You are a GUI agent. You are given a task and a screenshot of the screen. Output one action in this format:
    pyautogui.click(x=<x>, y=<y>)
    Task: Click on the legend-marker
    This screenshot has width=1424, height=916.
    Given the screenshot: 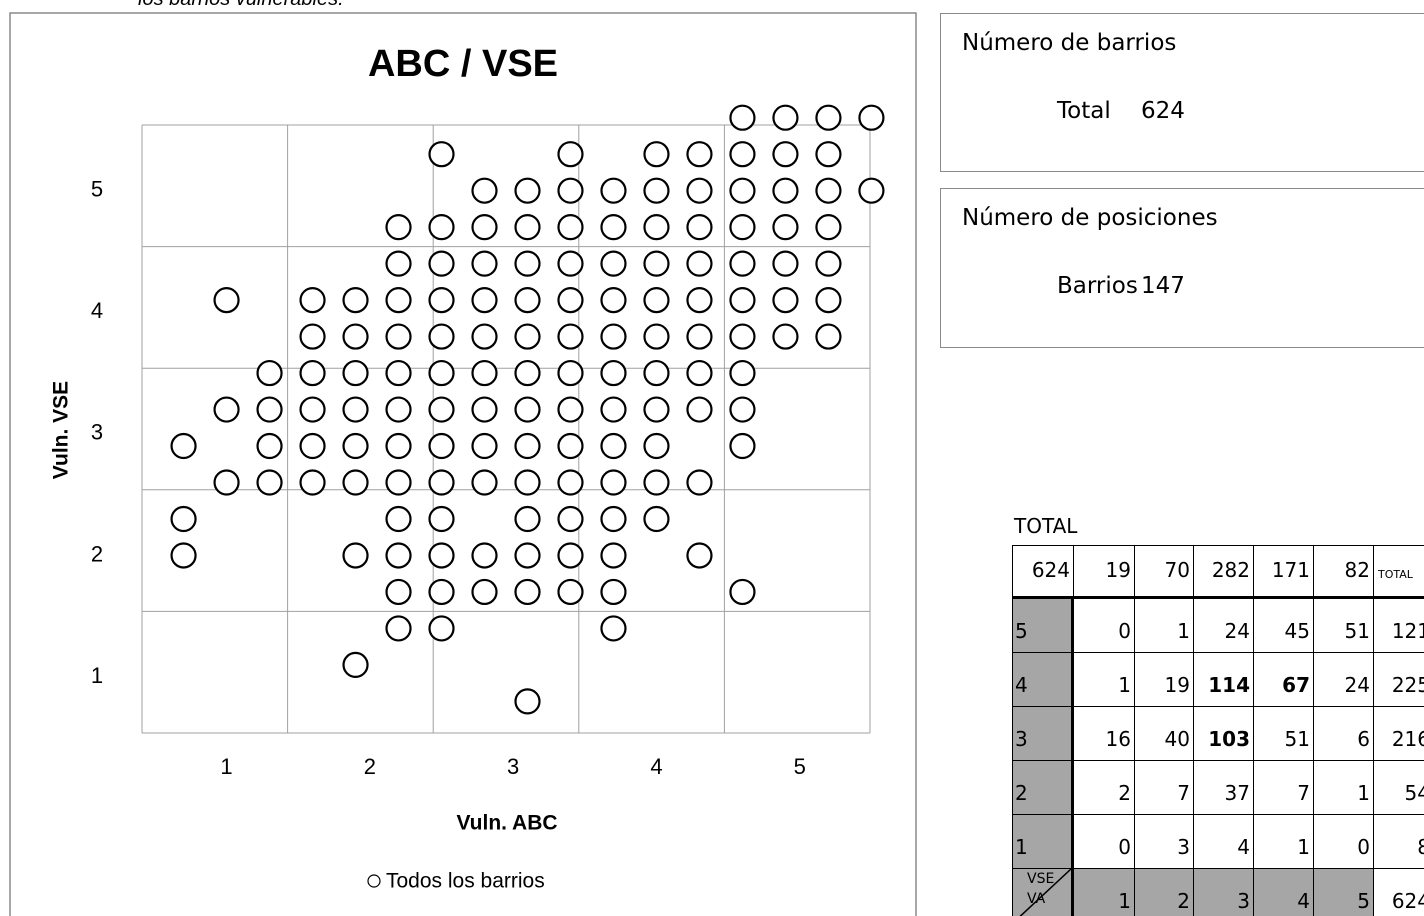 What is the action you would take?
    pyautogui.click(x=374, y=881)
    